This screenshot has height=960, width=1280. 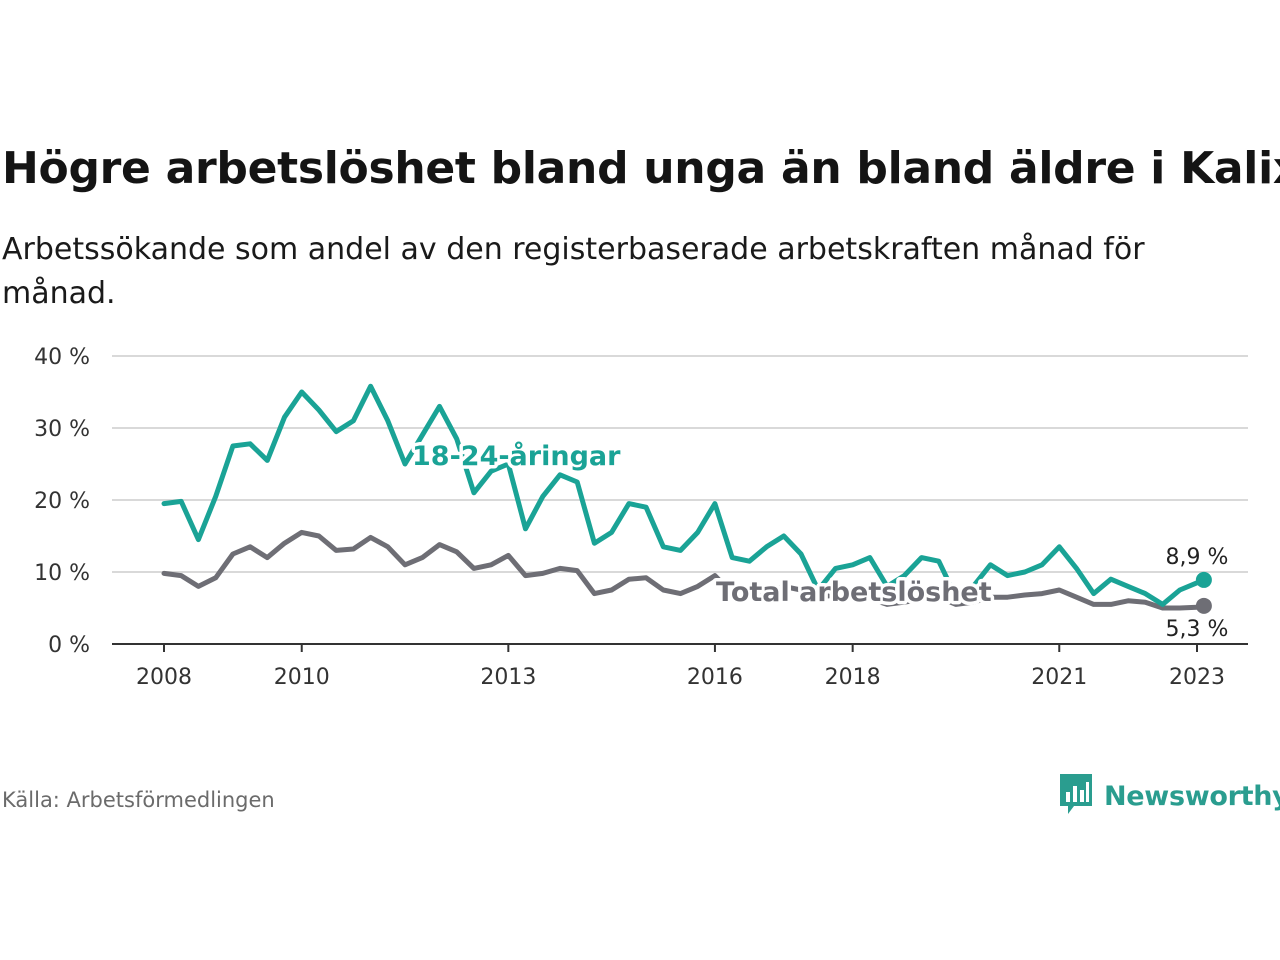 What do you see at coordinates (853, 677) in the screenshot?
I see `x-tick-label: 2018` at bounding box center [853, 677].